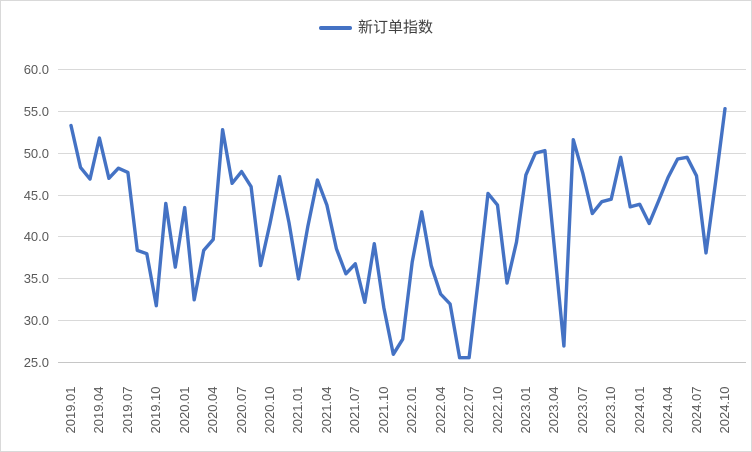 The image size is (752, 452). I want to click on x-axis-label: 2023.01, so click(525, 410).